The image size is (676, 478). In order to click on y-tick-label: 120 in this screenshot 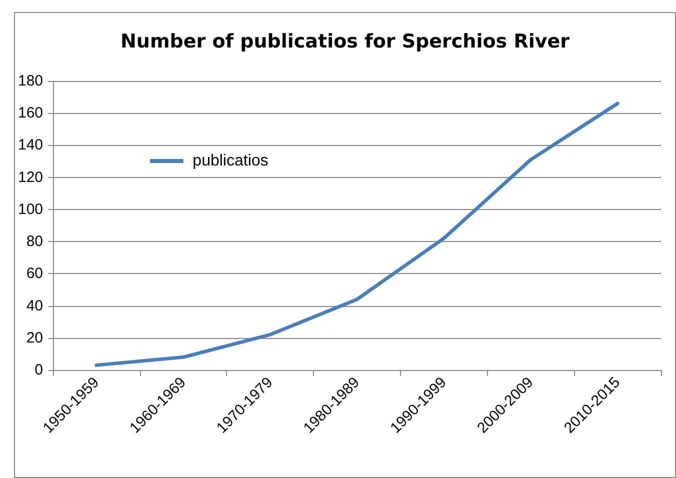, I will do `click(31, 177)`.